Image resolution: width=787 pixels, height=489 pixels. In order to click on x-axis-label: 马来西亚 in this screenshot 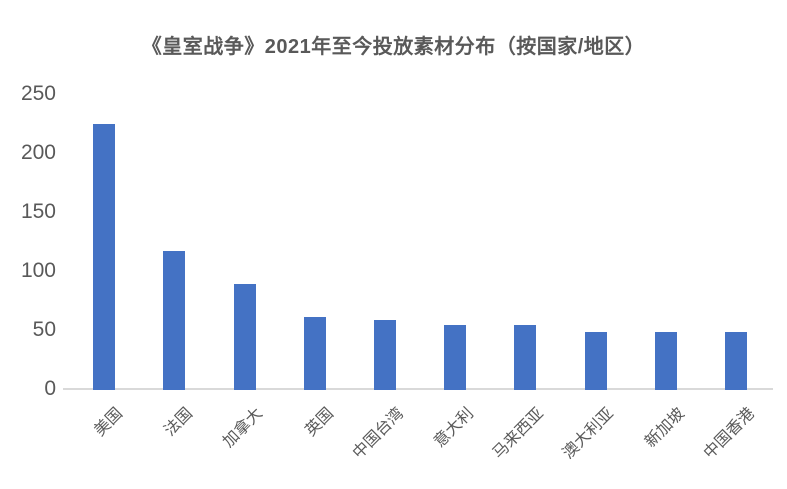, I will do `click(519, 434)`.